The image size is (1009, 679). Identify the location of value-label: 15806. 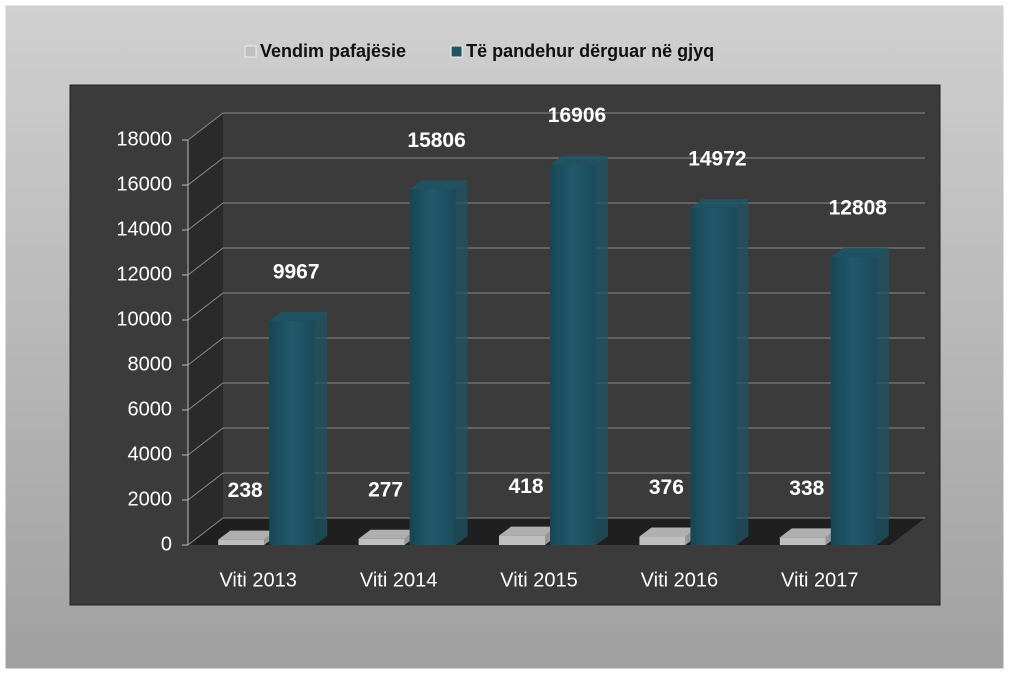
(436, 140).